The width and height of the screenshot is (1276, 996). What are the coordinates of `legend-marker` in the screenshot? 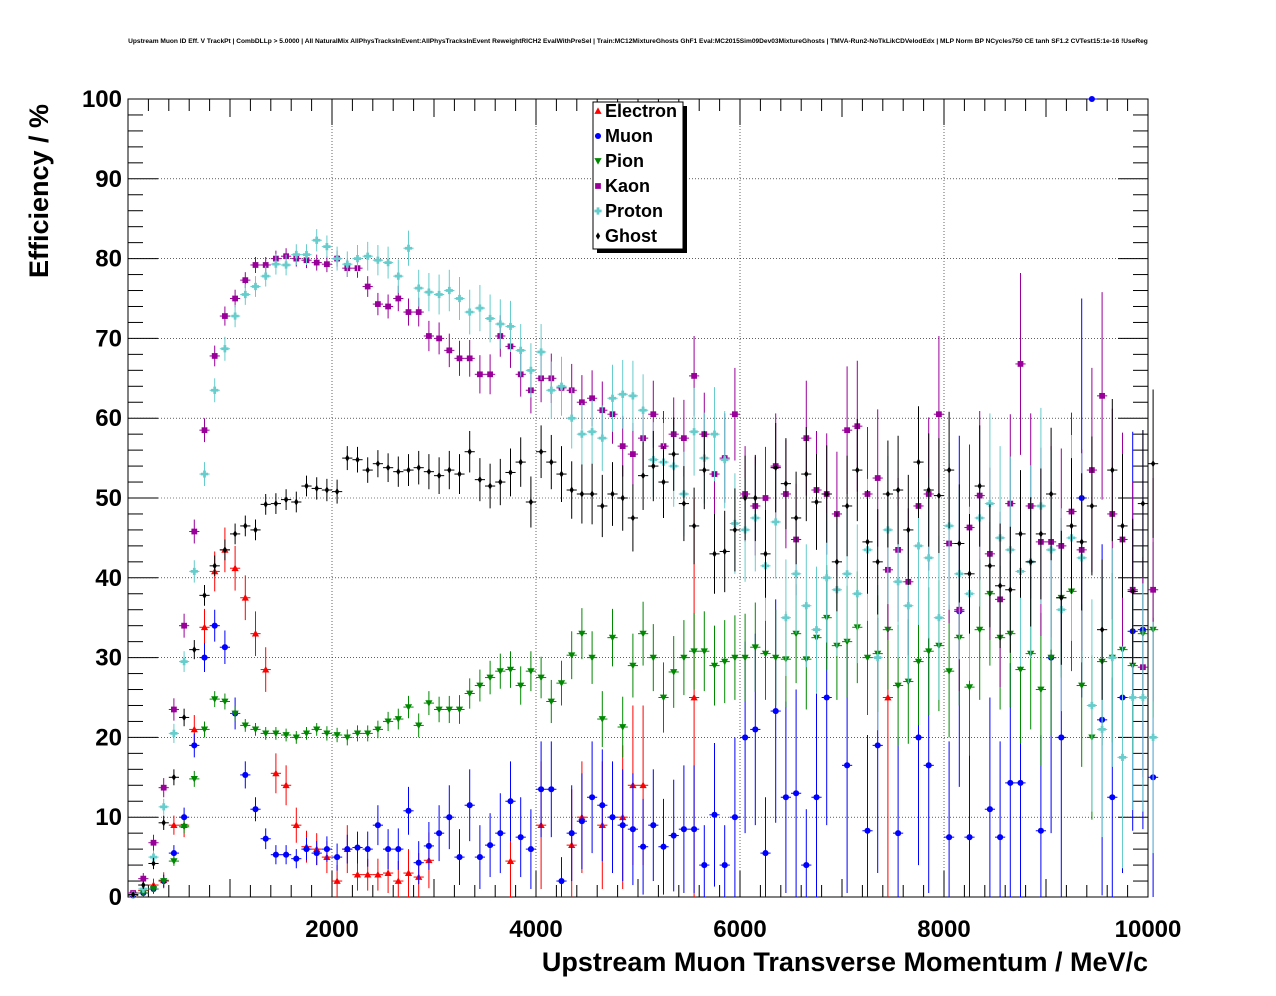 It's located at (598, 211).